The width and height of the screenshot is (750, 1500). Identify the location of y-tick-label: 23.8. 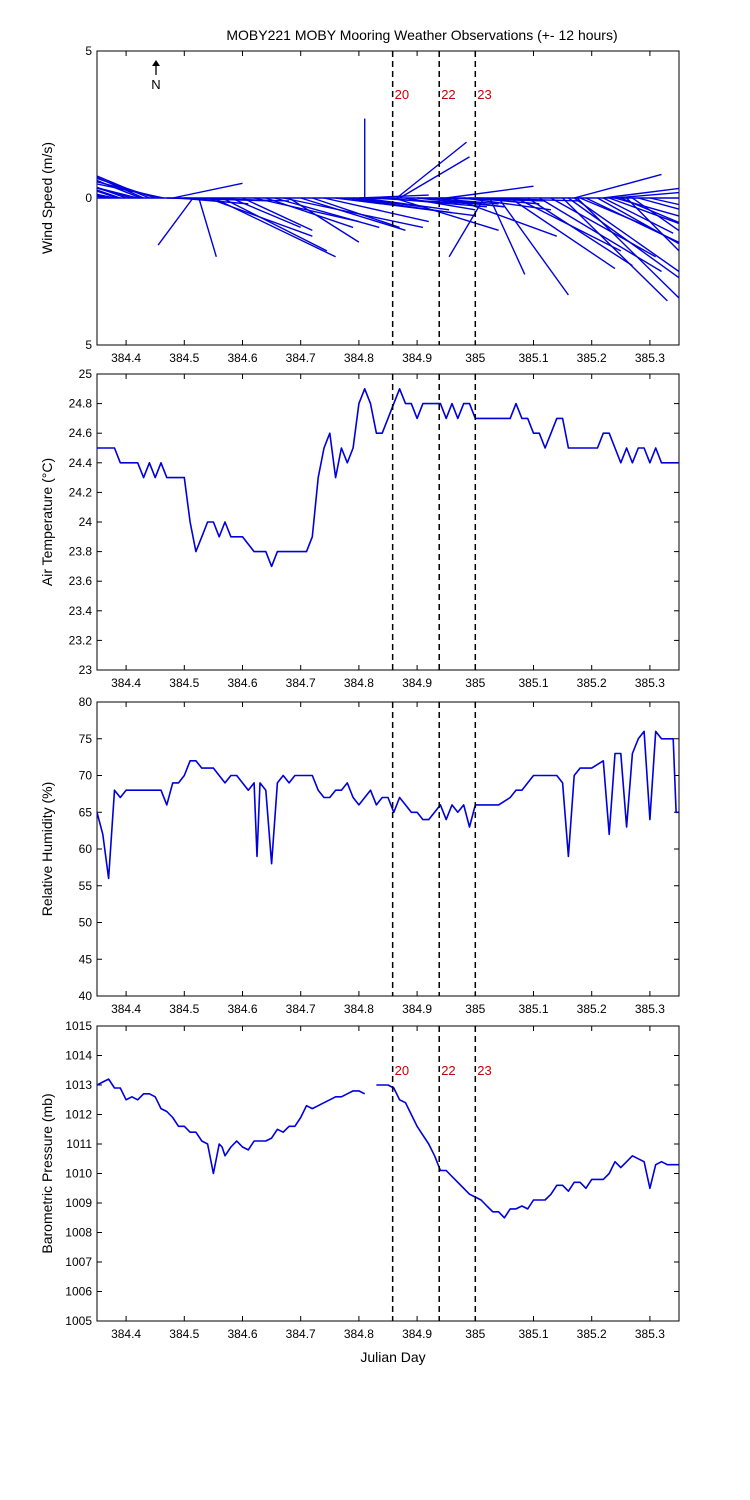
(81, 552).